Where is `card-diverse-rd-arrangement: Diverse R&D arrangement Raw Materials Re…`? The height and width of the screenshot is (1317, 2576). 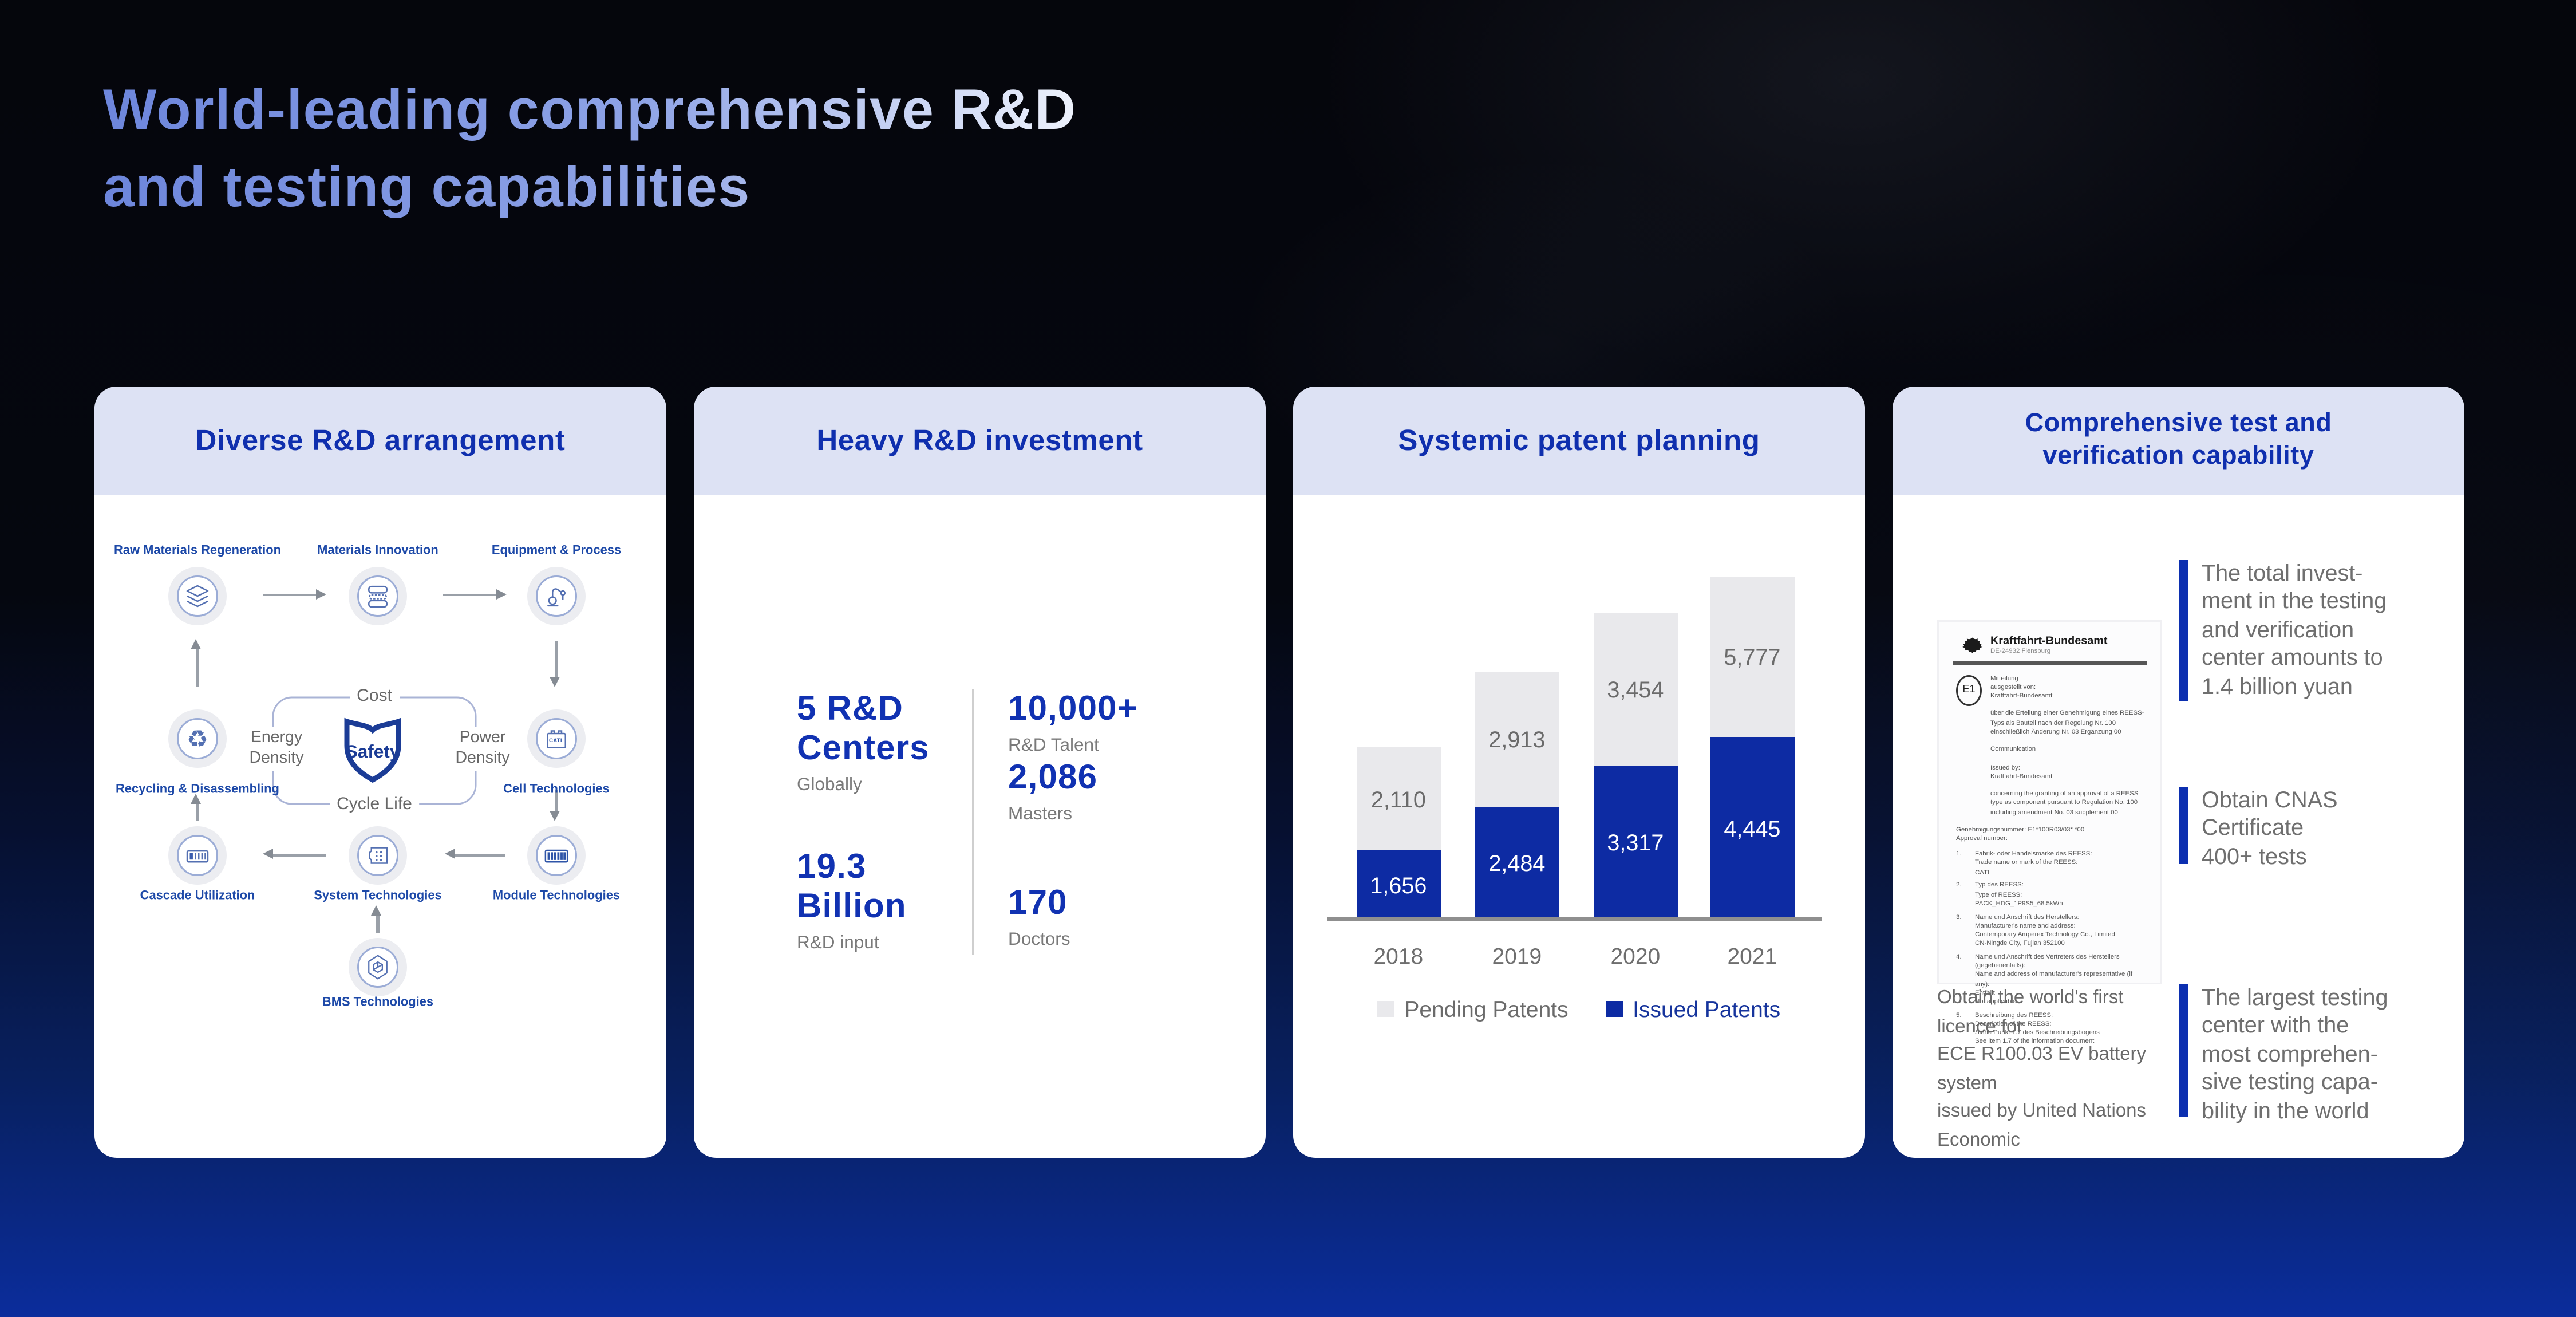
card-diverse-rd-arrangement: Diverse R&D arrangement Raw Materials Re… is located at coordinates (380, 772).